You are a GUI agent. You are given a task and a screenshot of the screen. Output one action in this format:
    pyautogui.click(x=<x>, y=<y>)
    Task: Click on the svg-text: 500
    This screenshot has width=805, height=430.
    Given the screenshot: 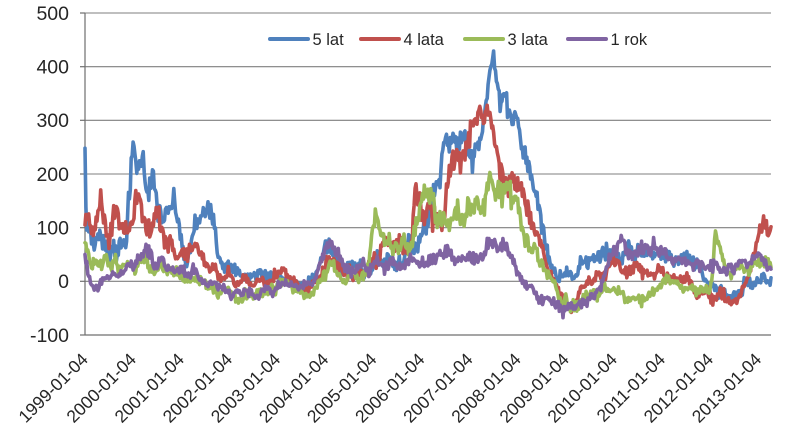 What is the action you would take?
    pyautogui.click(x=52, y=14)
    